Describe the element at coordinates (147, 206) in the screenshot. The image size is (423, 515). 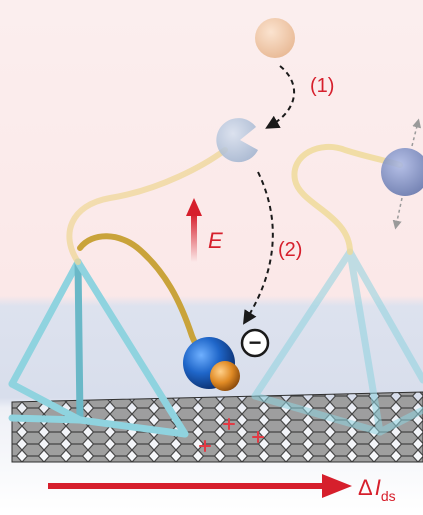
I see `unbound-linker-strand` at that location.